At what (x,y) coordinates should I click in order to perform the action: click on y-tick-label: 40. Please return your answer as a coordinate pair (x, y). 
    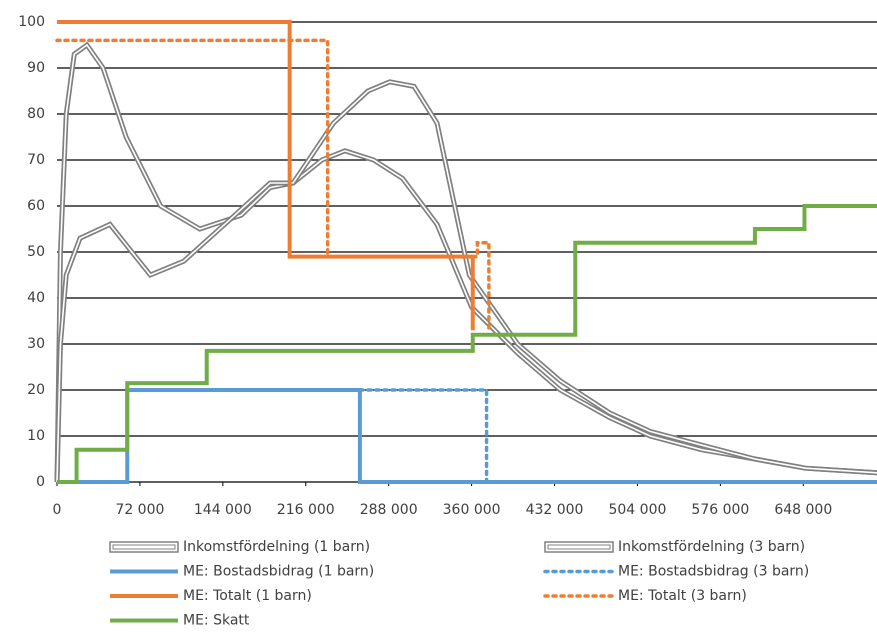
    Looking at the image, I should click on (36, 298).